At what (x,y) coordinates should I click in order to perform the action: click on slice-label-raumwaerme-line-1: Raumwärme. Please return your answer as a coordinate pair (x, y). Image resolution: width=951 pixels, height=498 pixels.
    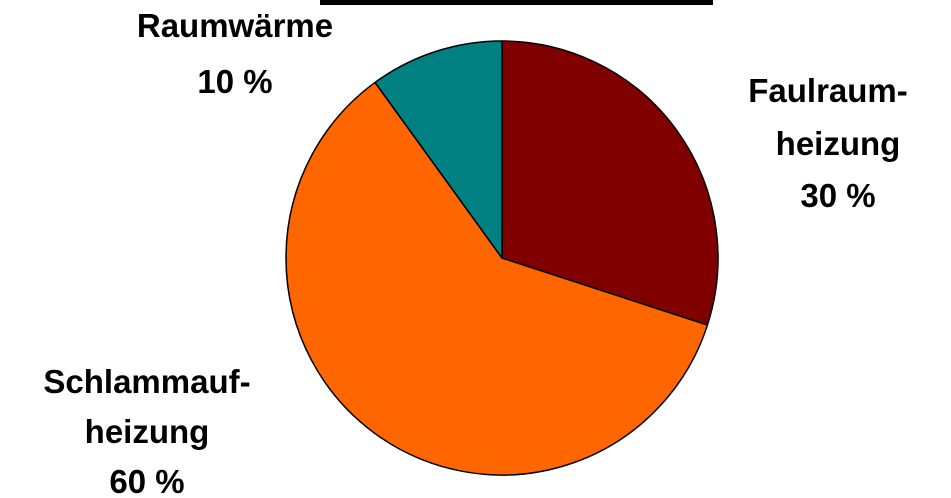
    Looking at the image, I should click on (235, 25).